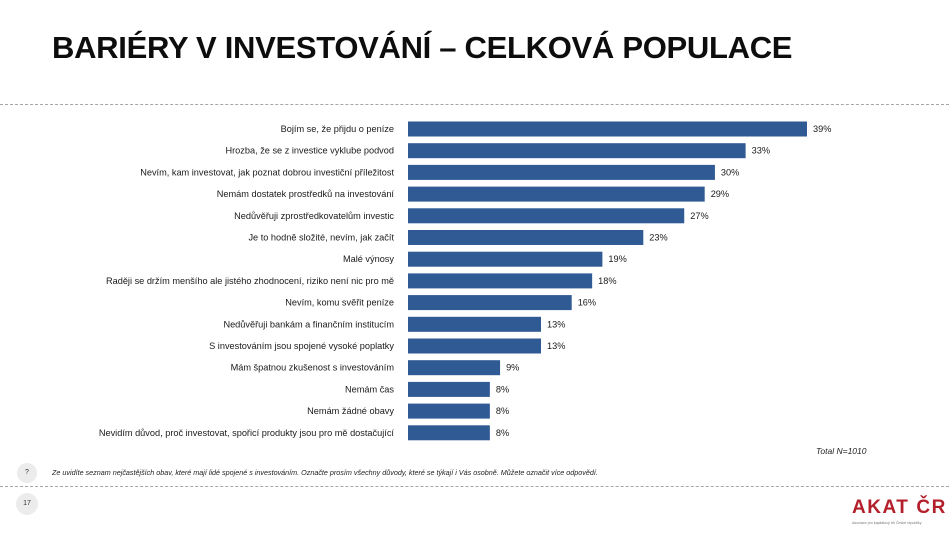 The height and width of the screenshot is (536, 949). Describe the element at coordinates (474, 486) in the screenshot. I see `bottom-divider` at that location.